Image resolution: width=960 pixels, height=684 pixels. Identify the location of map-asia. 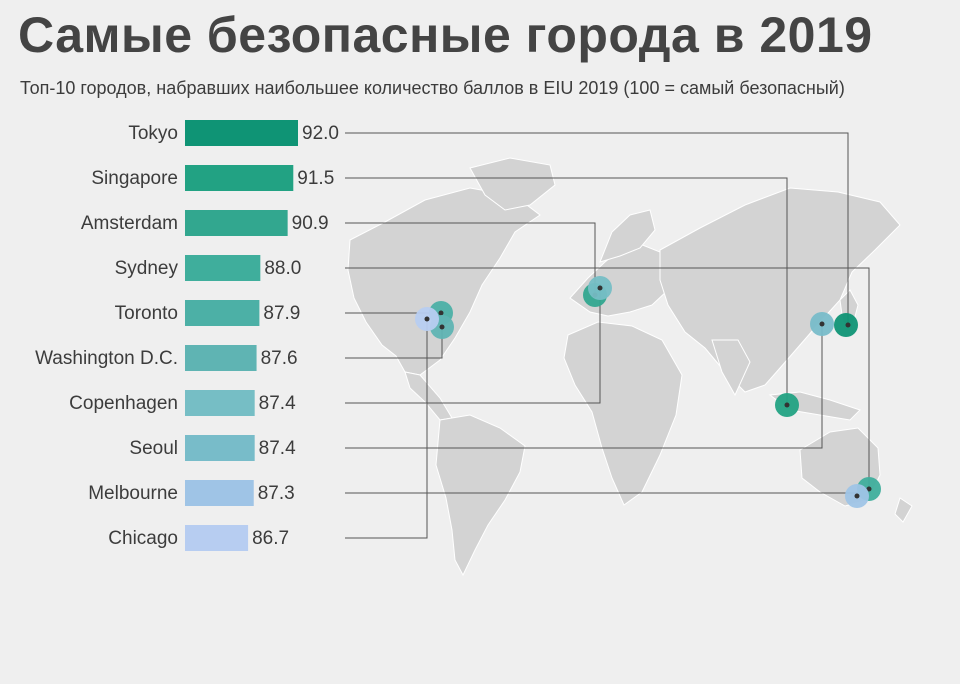
(780, 290).